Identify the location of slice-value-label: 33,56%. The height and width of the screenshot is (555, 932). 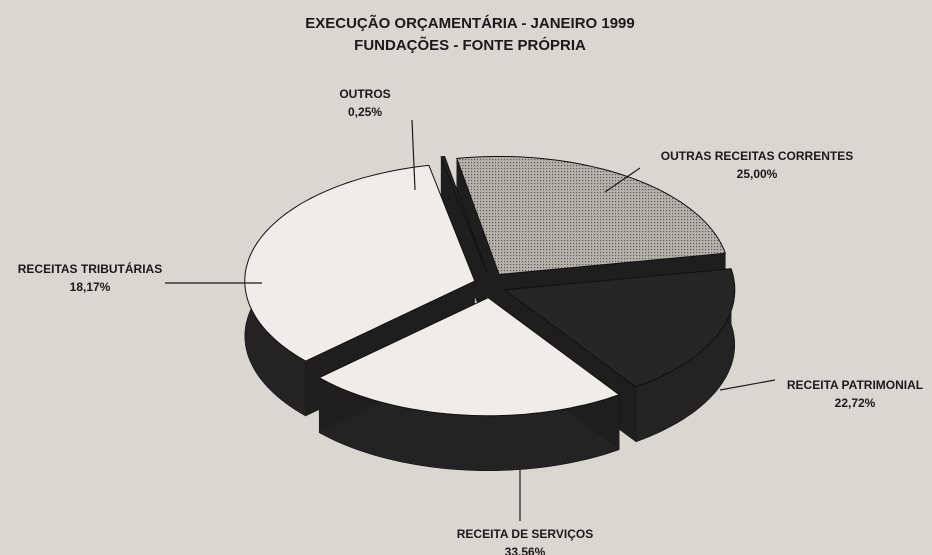
(525, 550).